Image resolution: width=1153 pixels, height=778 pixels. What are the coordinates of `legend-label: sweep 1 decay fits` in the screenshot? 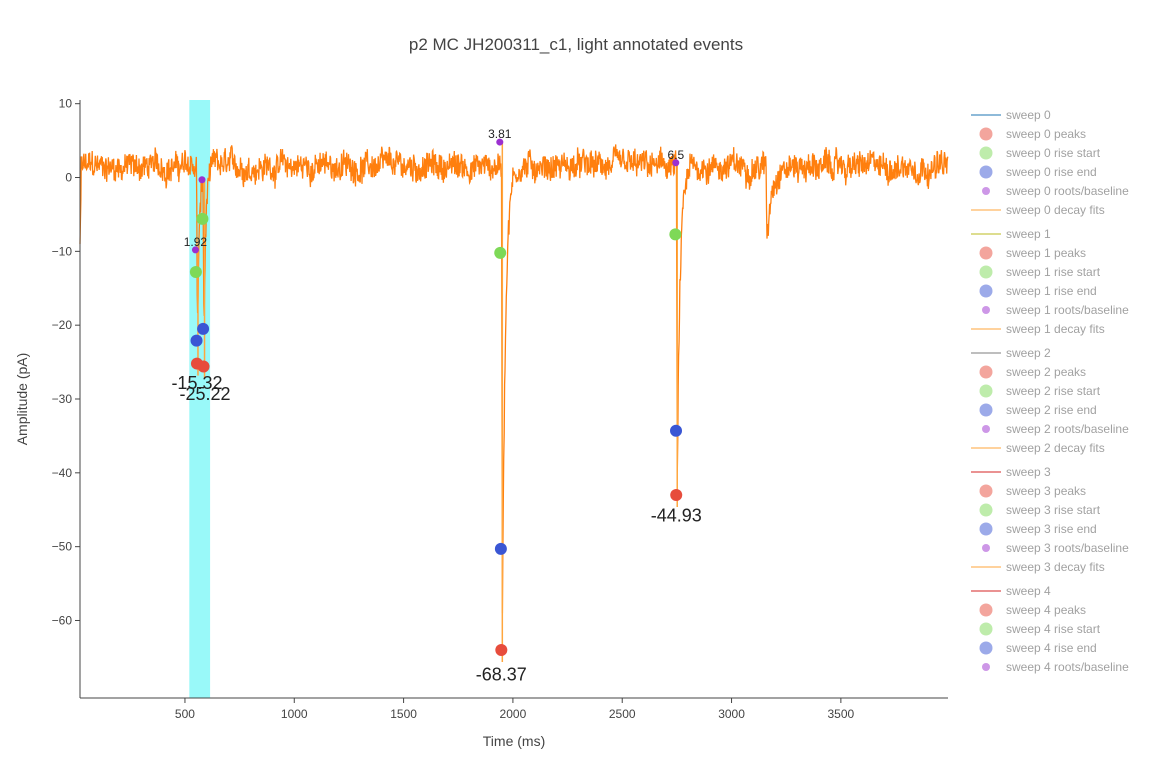 It's located at (1055, 329).